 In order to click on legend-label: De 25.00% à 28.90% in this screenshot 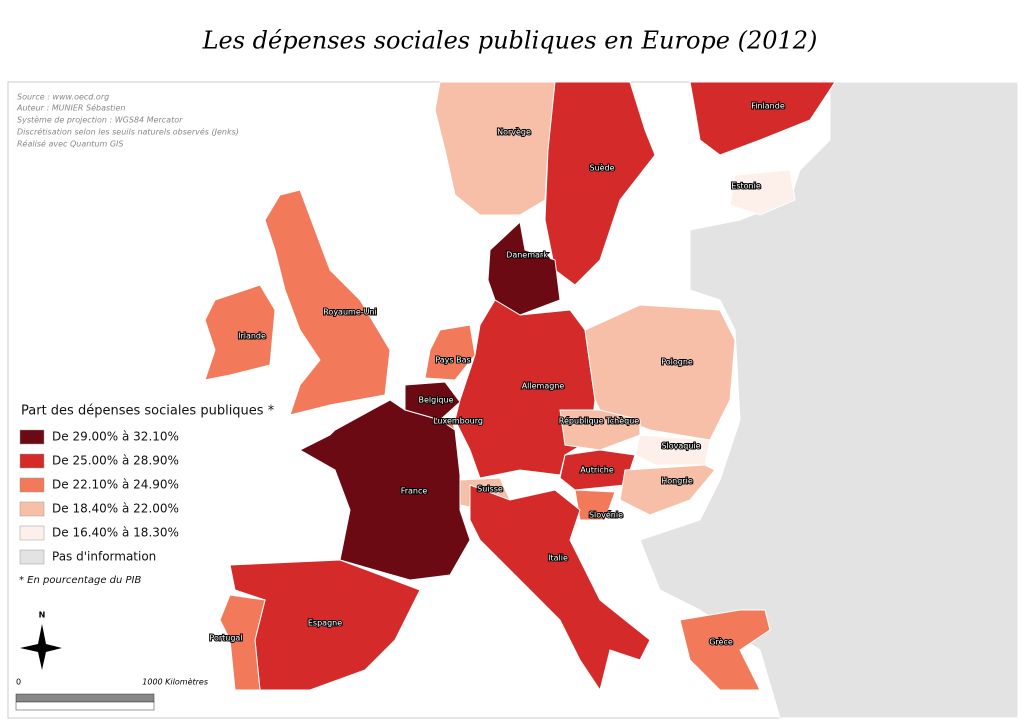, I will do `click(115, 461)`.